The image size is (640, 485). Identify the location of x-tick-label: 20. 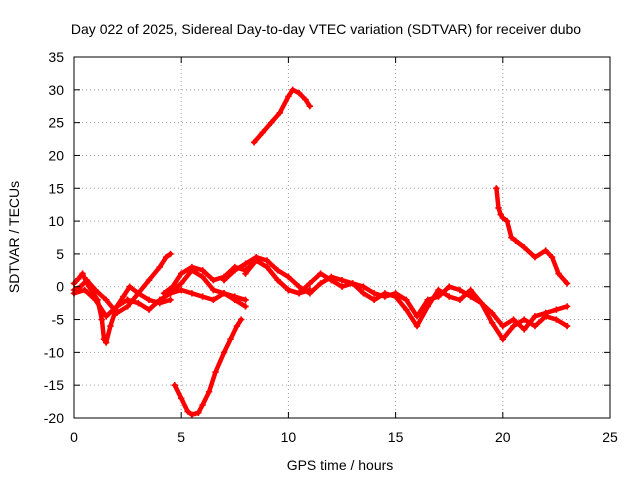
(503, 437).